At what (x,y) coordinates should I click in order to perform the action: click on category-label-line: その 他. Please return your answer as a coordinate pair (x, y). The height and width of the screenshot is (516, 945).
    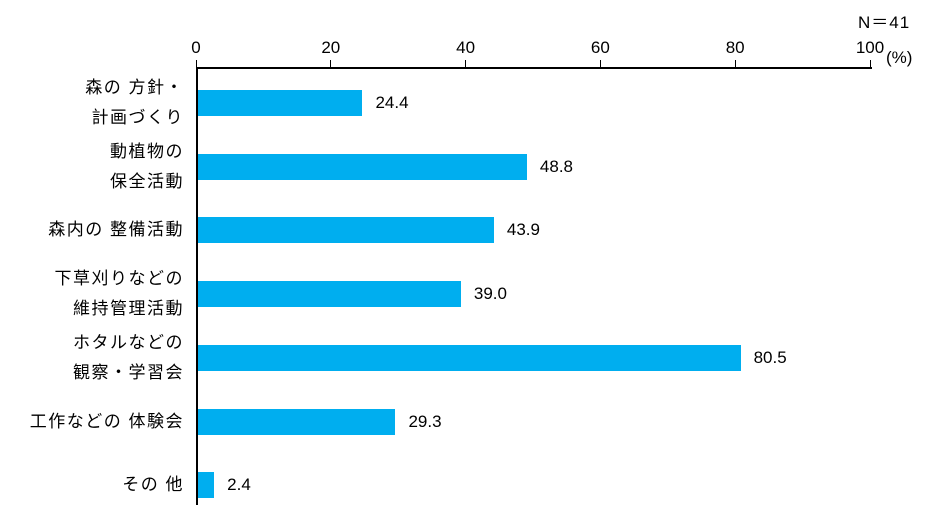
    Looking at the image, I should click on (153, 485).